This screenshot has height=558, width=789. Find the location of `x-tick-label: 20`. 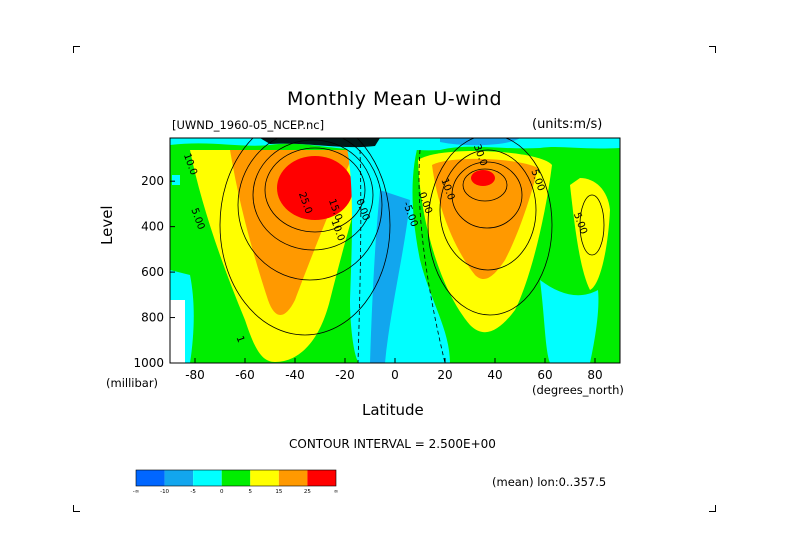

x-tick-label: 20 is located at coordinates (444, 375).